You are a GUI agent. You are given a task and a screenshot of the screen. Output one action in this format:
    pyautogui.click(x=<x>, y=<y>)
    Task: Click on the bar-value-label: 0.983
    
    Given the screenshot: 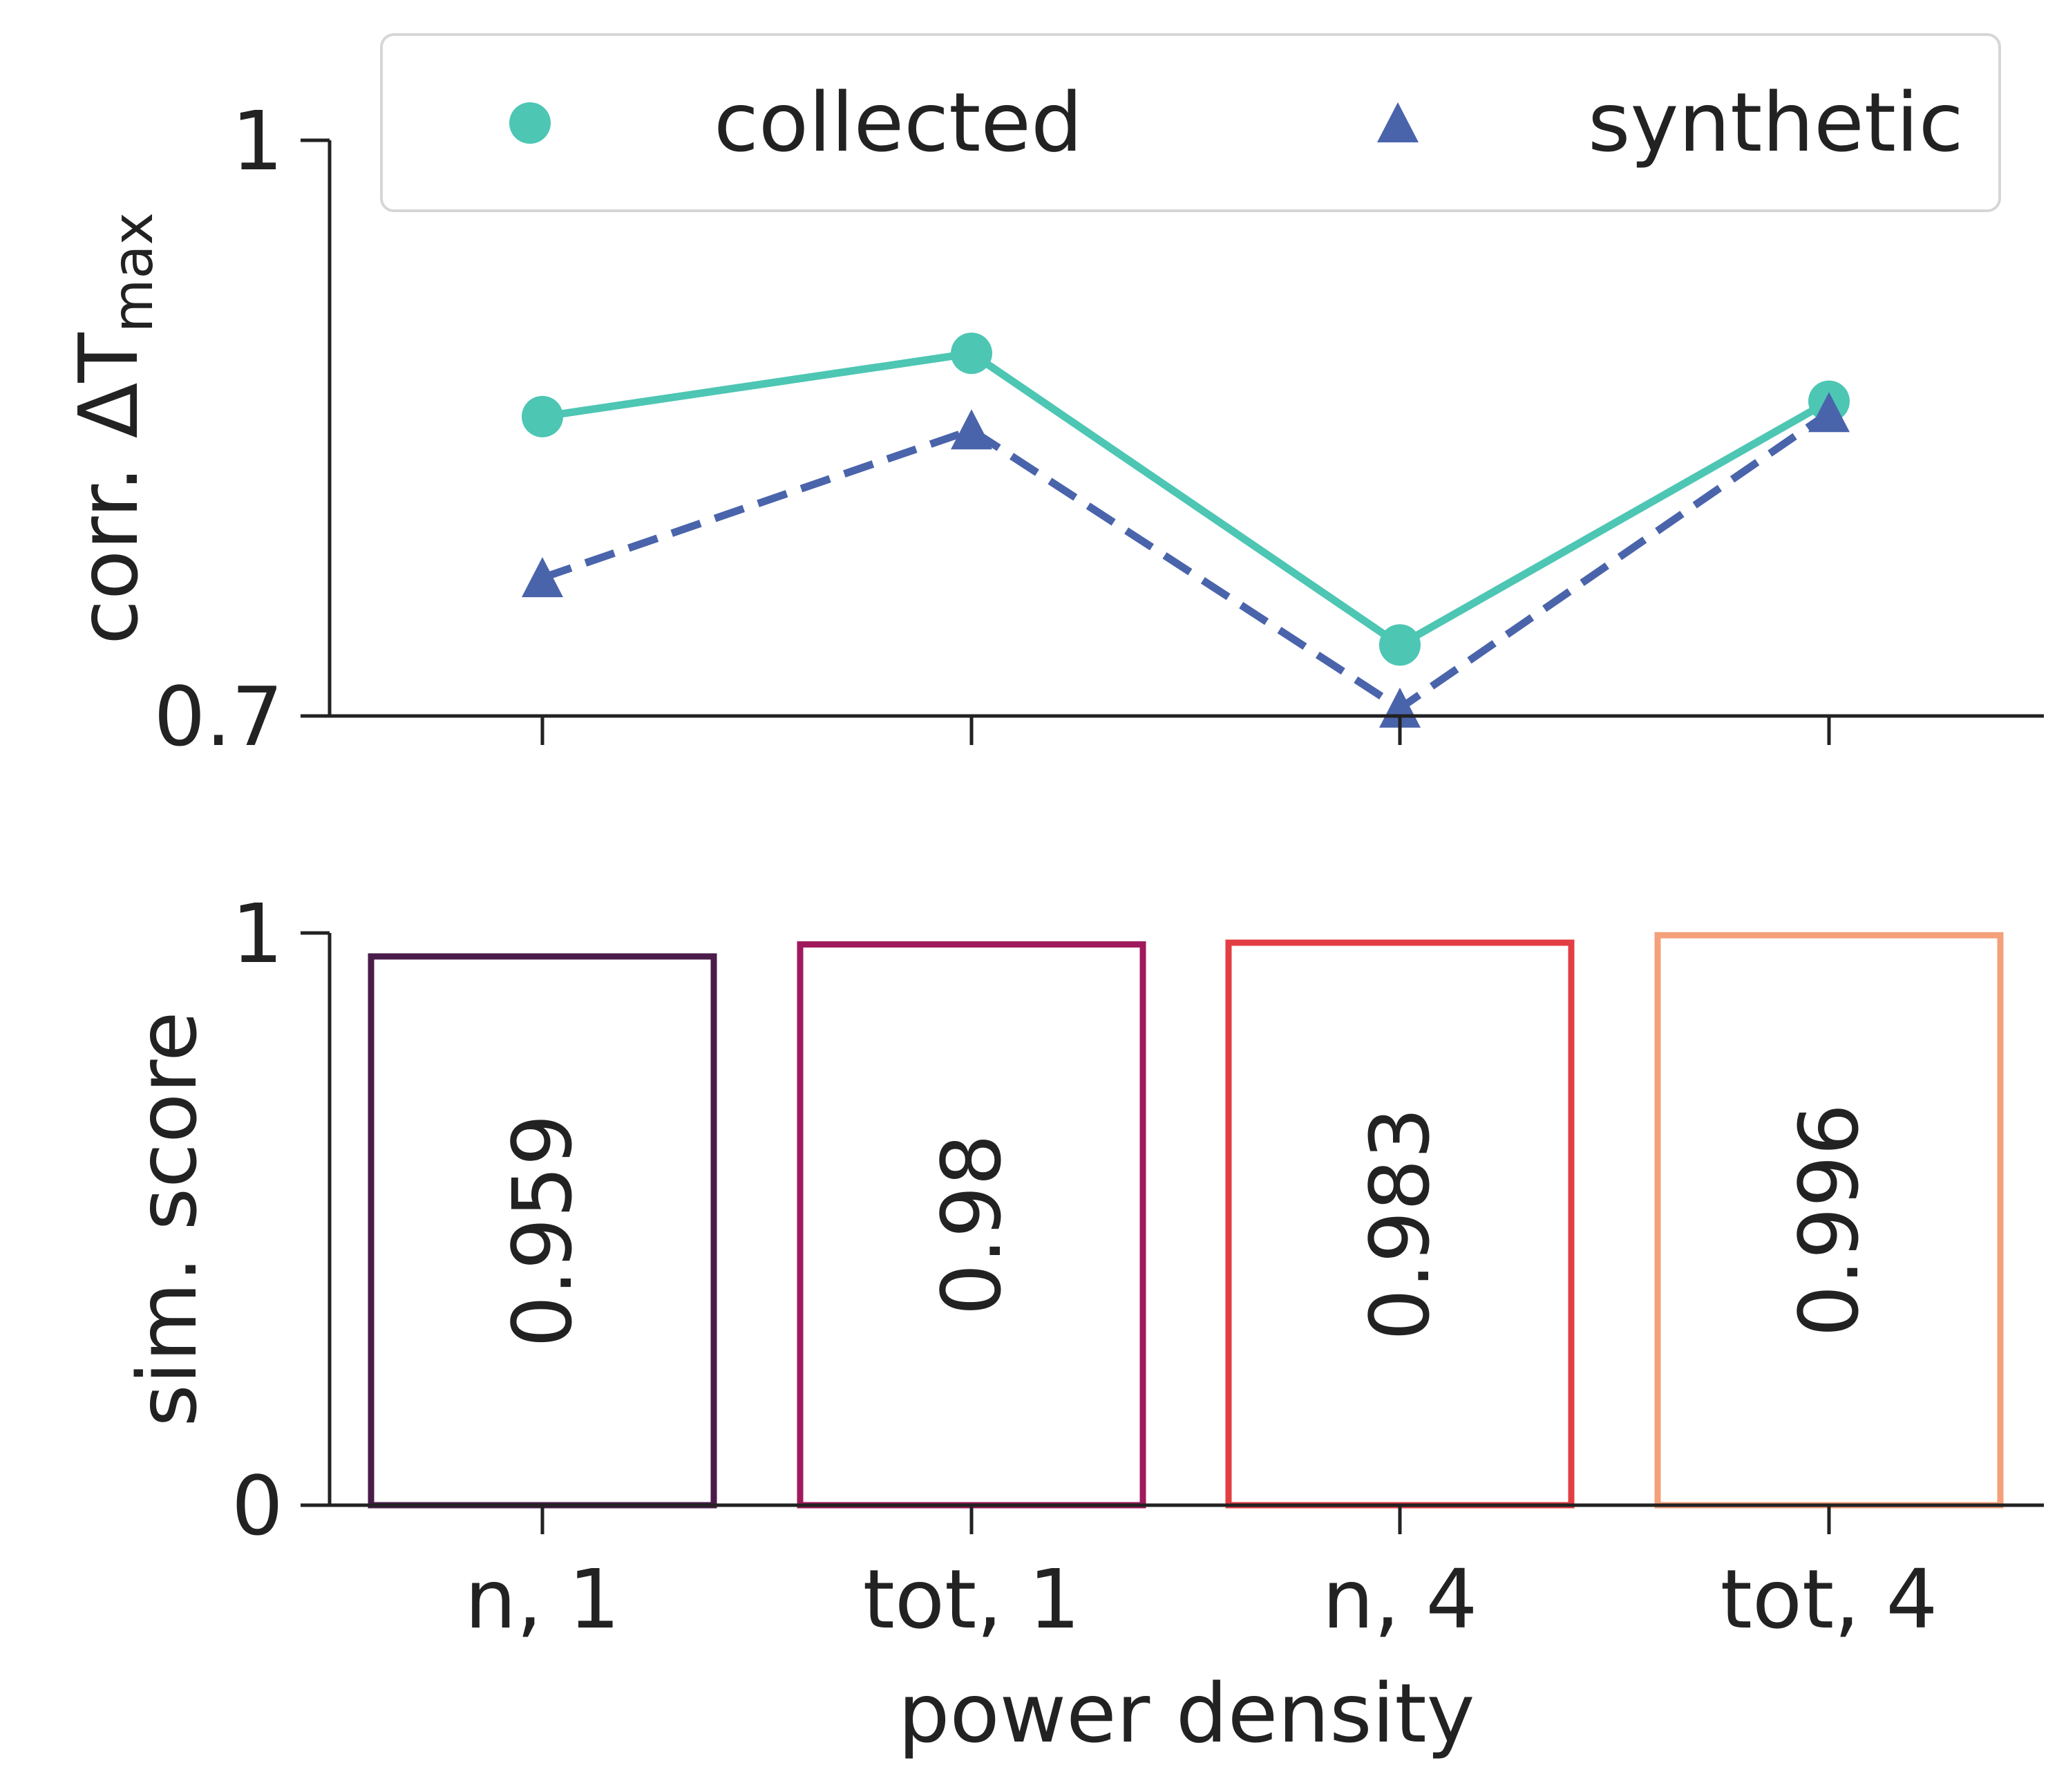 What is the action you would take?
    pyautogui.click(x=1400, y=1224)
    